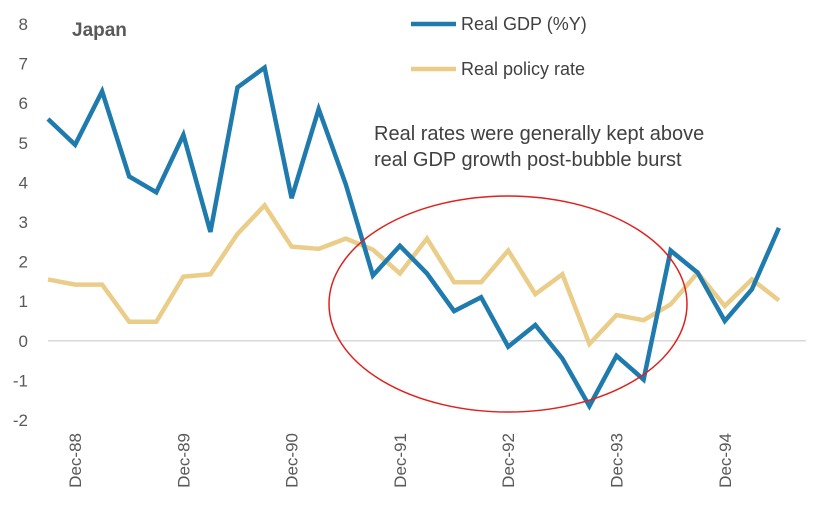 This screenshot has width=821, height=506. I want to click on y-tick-label: -2, so click(20, 420).